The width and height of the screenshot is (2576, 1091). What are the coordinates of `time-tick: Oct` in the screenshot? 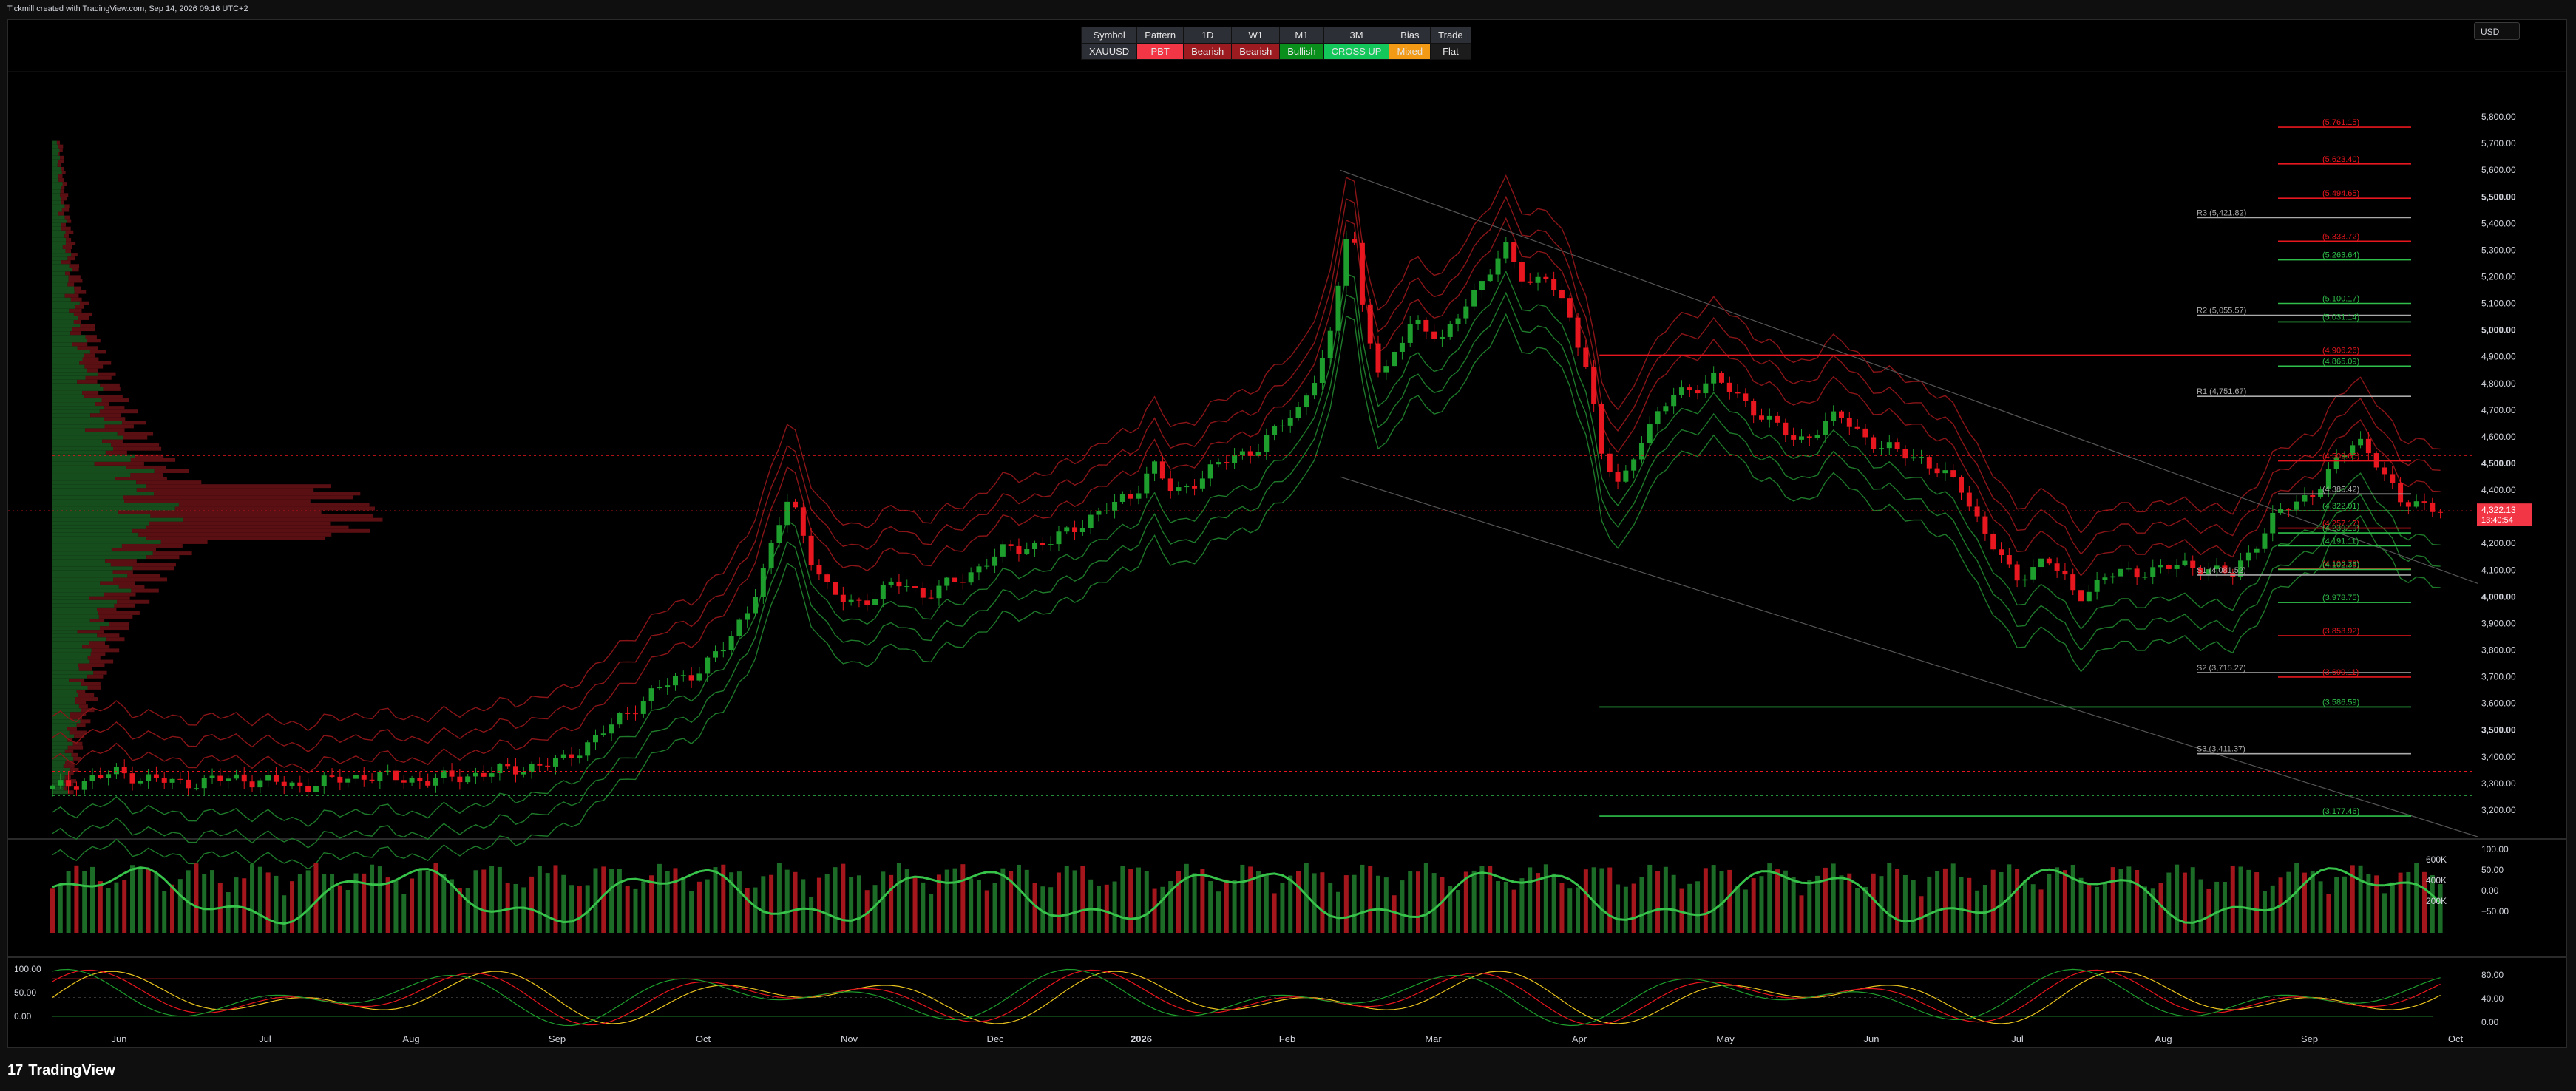 It's located at (703, 1039).